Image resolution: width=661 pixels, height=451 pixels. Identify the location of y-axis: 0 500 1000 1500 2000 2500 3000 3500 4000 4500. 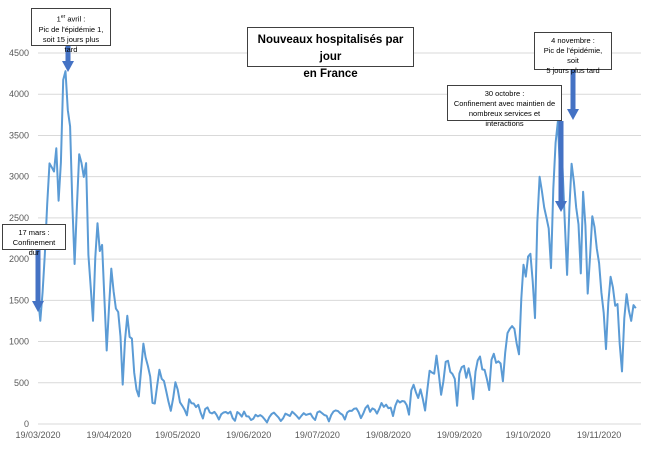
(19, 238).